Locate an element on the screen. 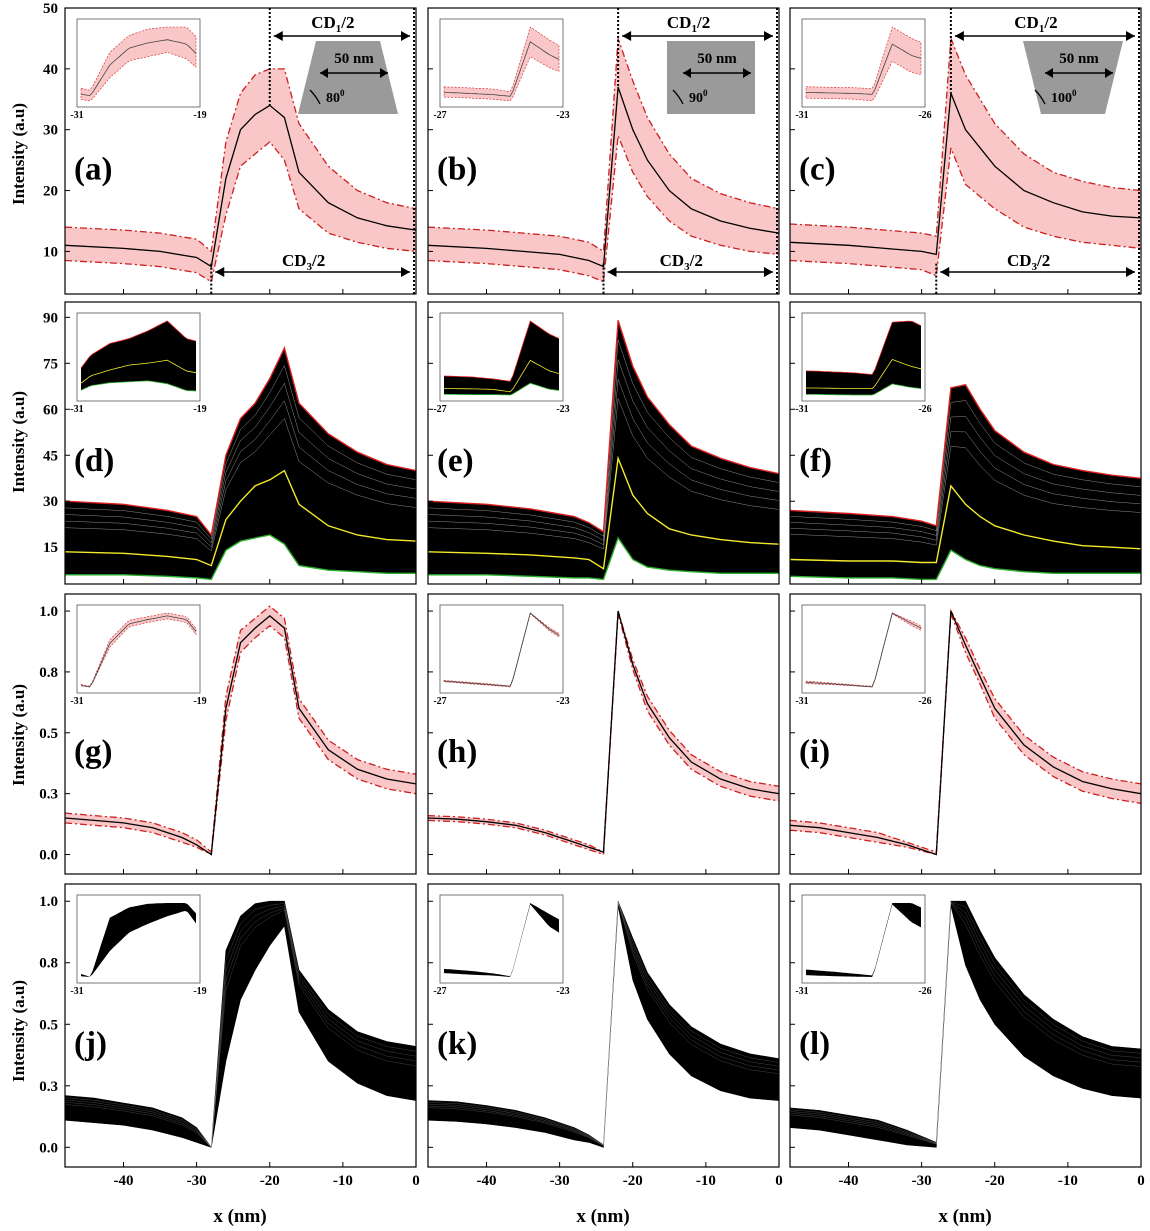 This screenshot has width=1150, height=1231. panel-f: (f) -31 -26 is located at coordinates (965, 443).